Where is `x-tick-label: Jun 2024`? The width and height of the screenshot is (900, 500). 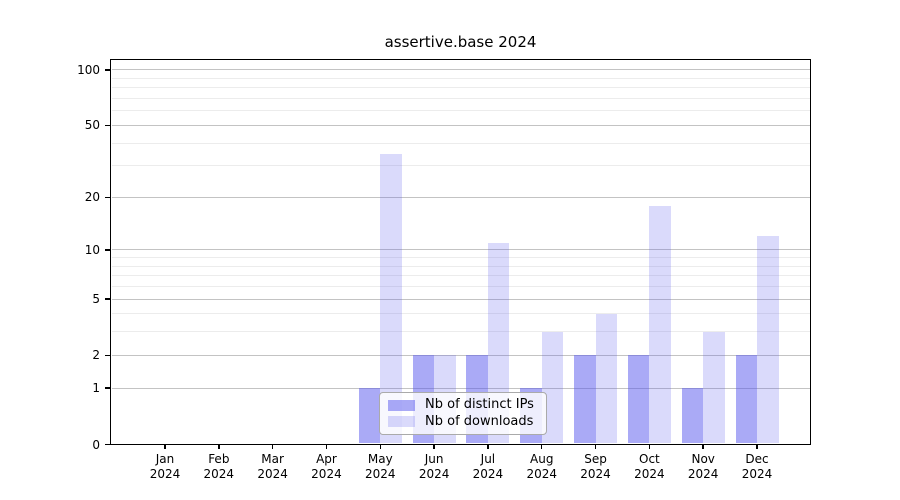
x-tick-label: Jun 2024 is located at coordinates (434, 466).